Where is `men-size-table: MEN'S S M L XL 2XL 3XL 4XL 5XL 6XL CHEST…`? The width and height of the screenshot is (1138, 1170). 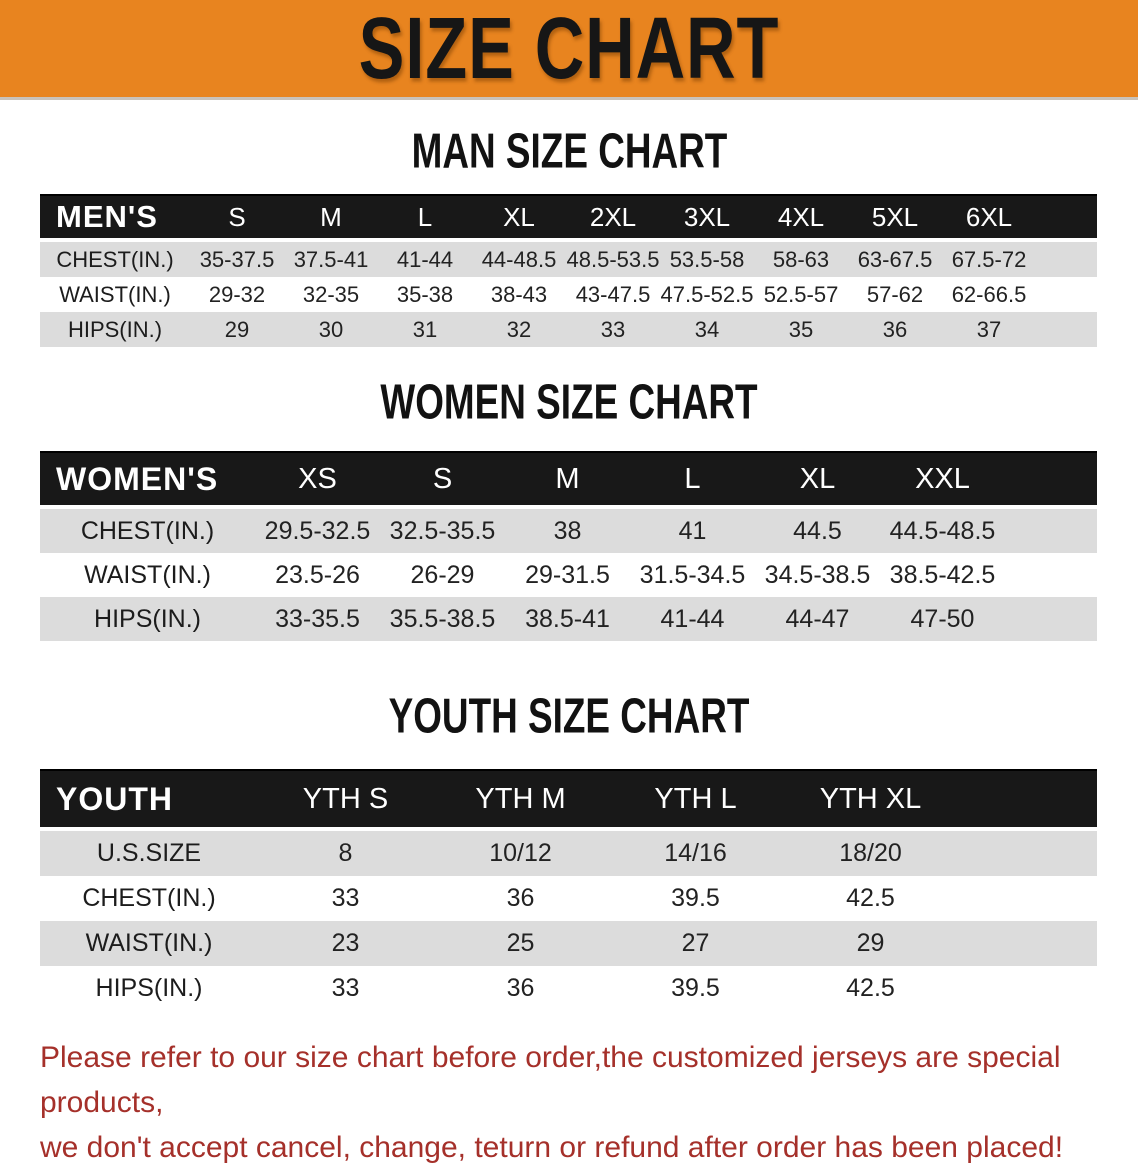 men-size-table: MEN'S S M L XL 2XL 3XL 4XL 5XL 6XL CHEST… is located at coordinates (568, 270).